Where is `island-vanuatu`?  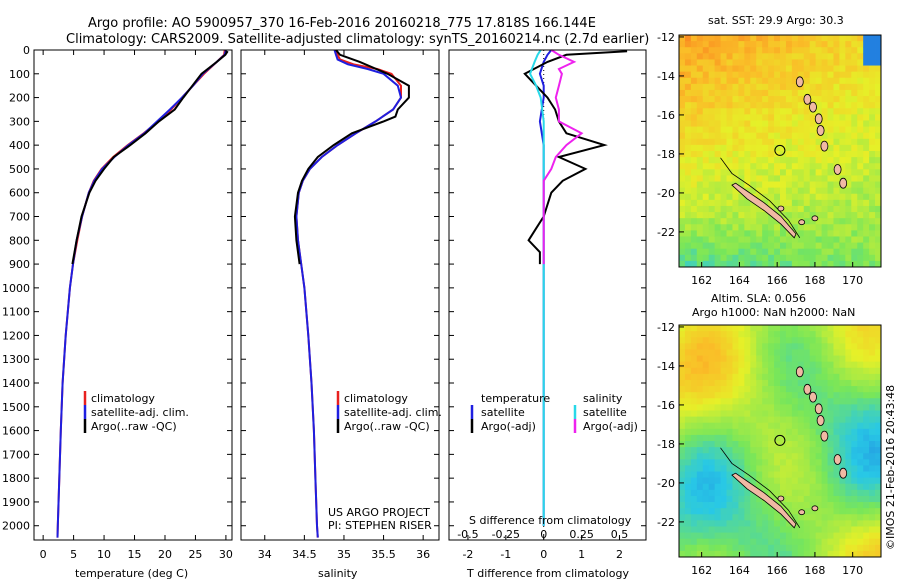
island-vanuatu is located at coordinates (799, 372).